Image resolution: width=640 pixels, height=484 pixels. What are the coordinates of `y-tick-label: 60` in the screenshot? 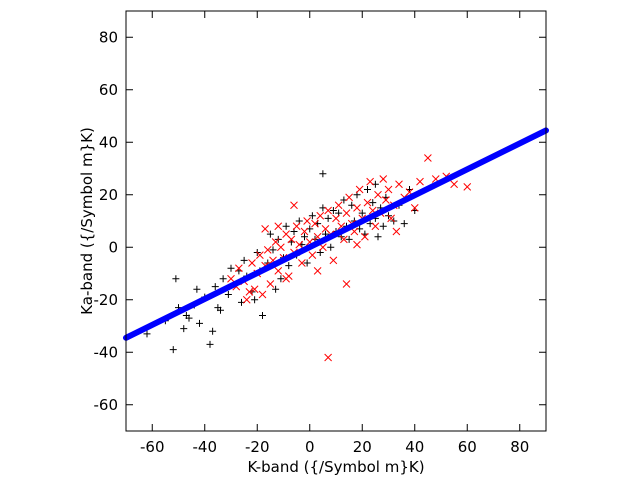 It's located at (108, 90).